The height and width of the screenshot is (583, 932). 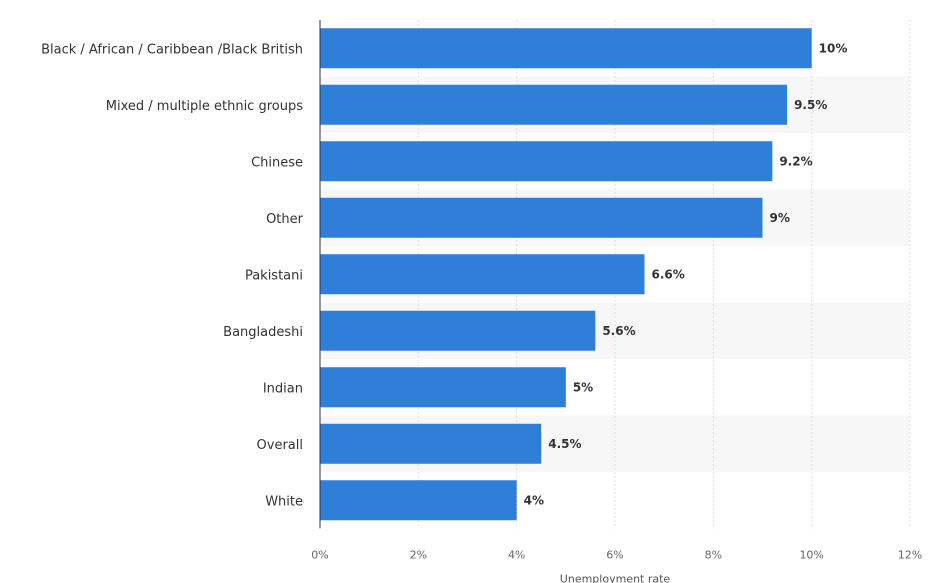 I want to click on category-label: Pakistani, so click(x=274, y=275).